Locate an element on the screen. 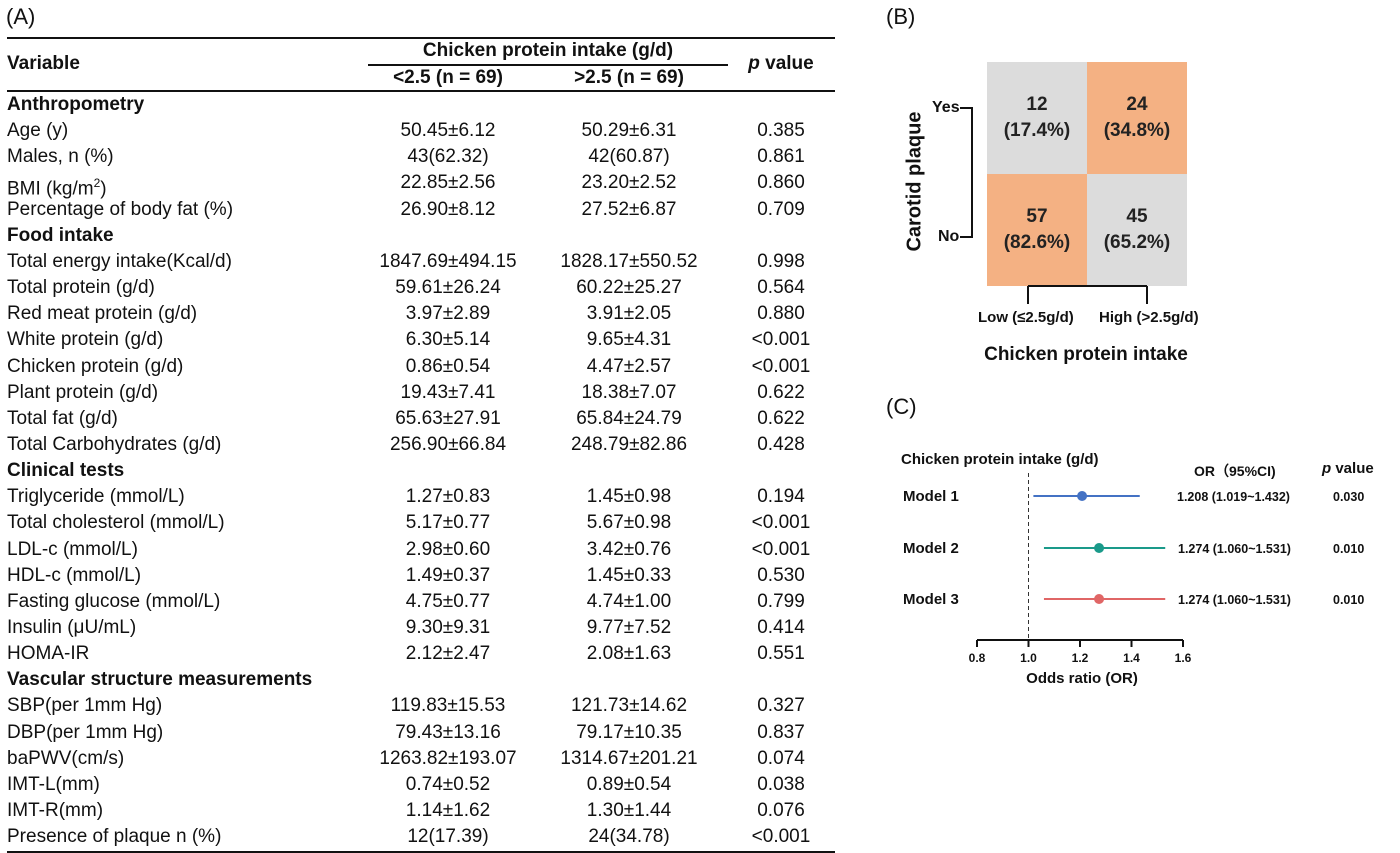 Image resolution: width=1400 pixels, height=853 pixels. variable-text: Clinical tests is located at coordinates (66, 471).